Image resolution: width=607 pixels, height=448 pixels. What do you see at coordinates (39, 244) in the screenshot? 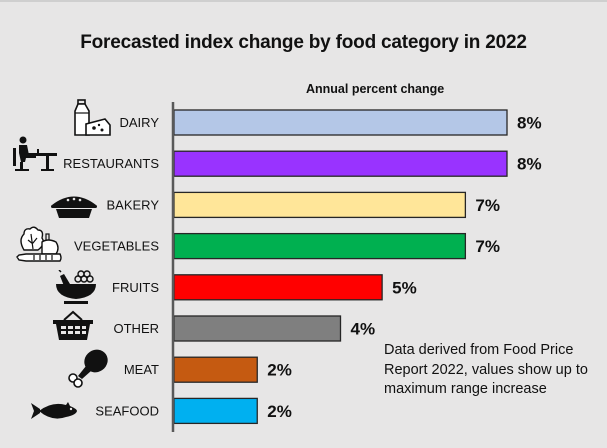
I see `vegetables-icon` at bounding box center [39, 244].